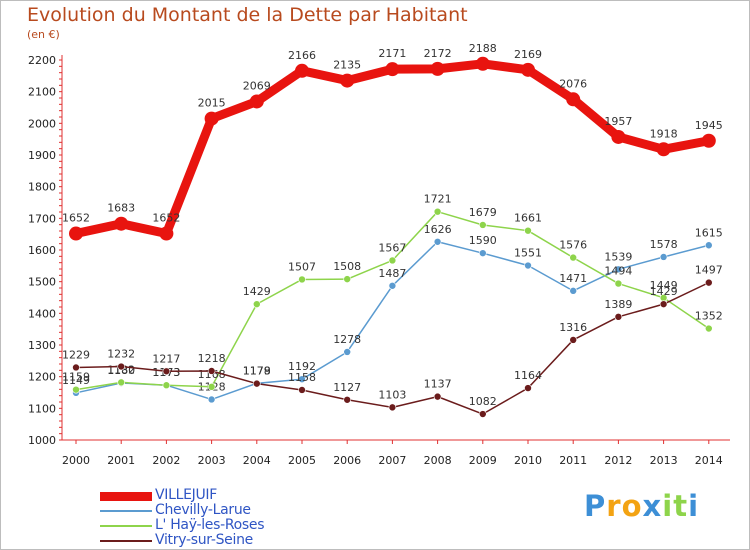  Describe the element at coordinates (42, 282) in the screenshot. I see `y-tick-label: 1500` at that location.